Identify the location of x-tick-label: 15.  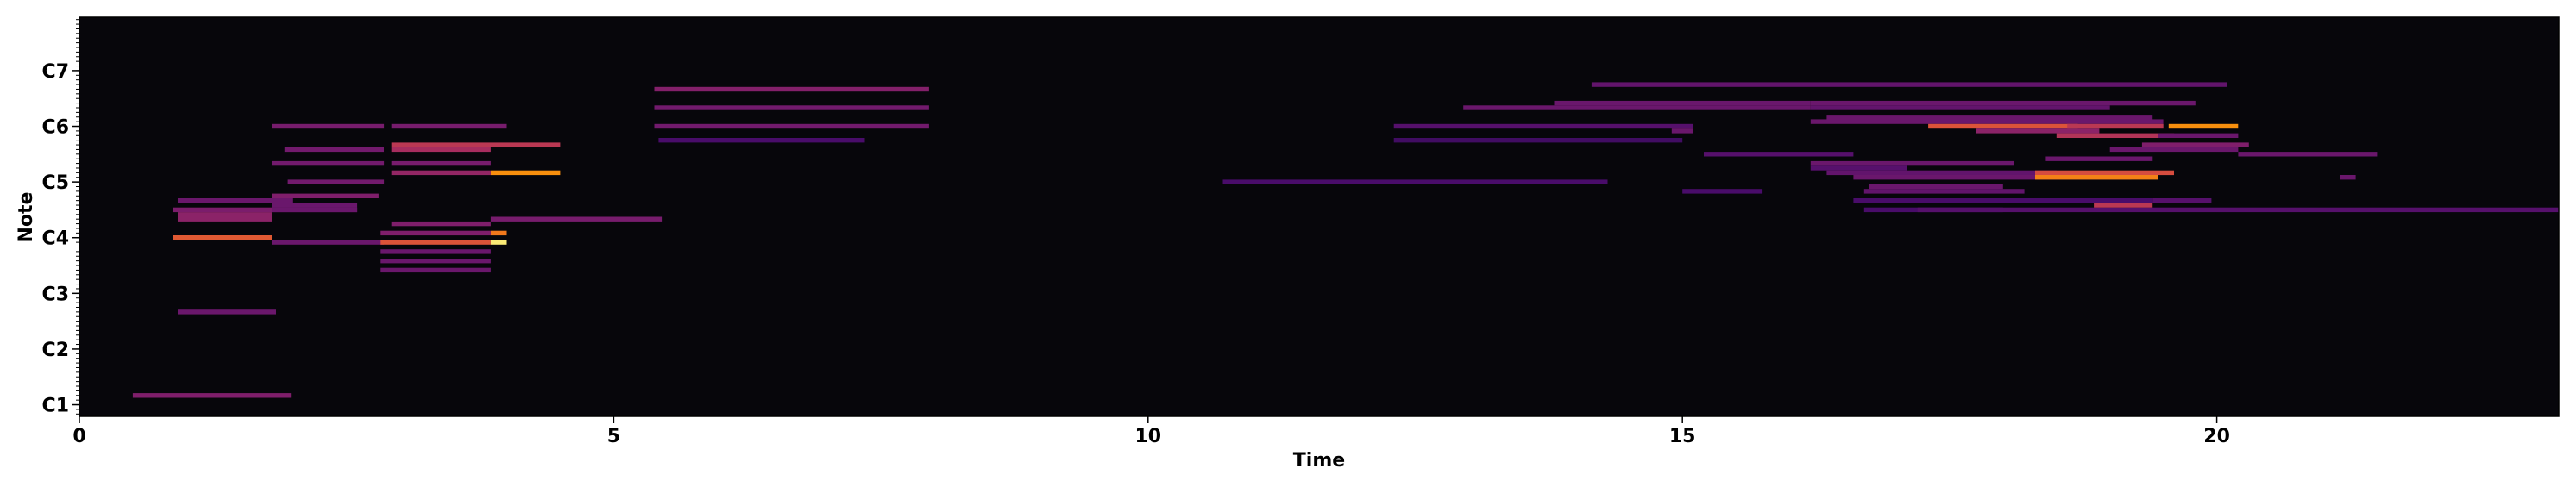
(1682, 437).